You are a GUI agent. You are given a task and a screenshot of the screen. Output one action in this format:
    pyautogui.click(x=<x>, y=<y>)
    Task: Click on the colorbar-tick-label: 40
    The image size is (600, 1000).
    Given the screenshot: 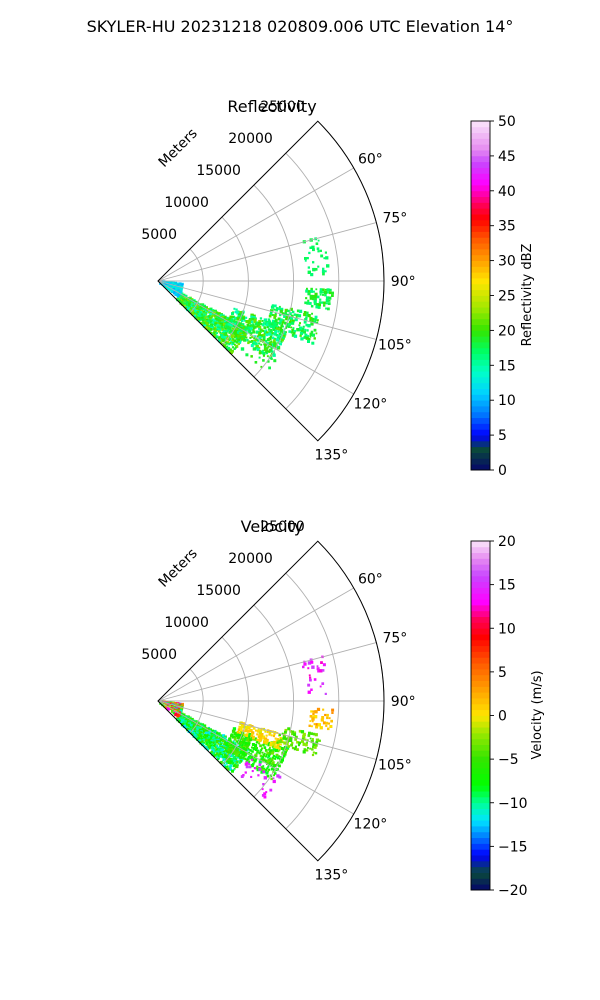 What is the action you would take?
    pyautogui.click(x=507, y=192)
    